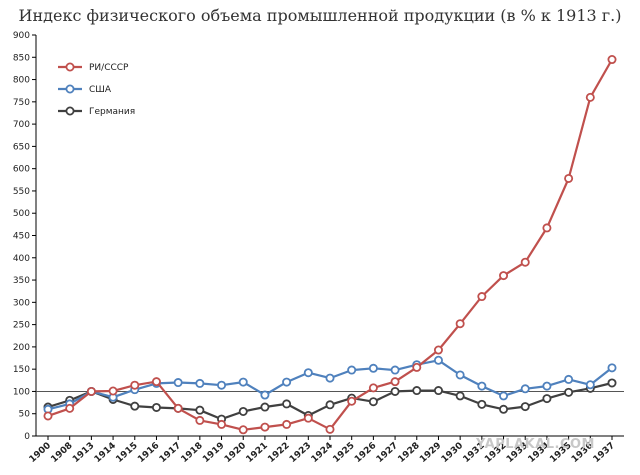  What do you see at coordinates (126, 453) in the screenshot?
I see `x-tick-label: 1915` at bounding box center [126, 453].